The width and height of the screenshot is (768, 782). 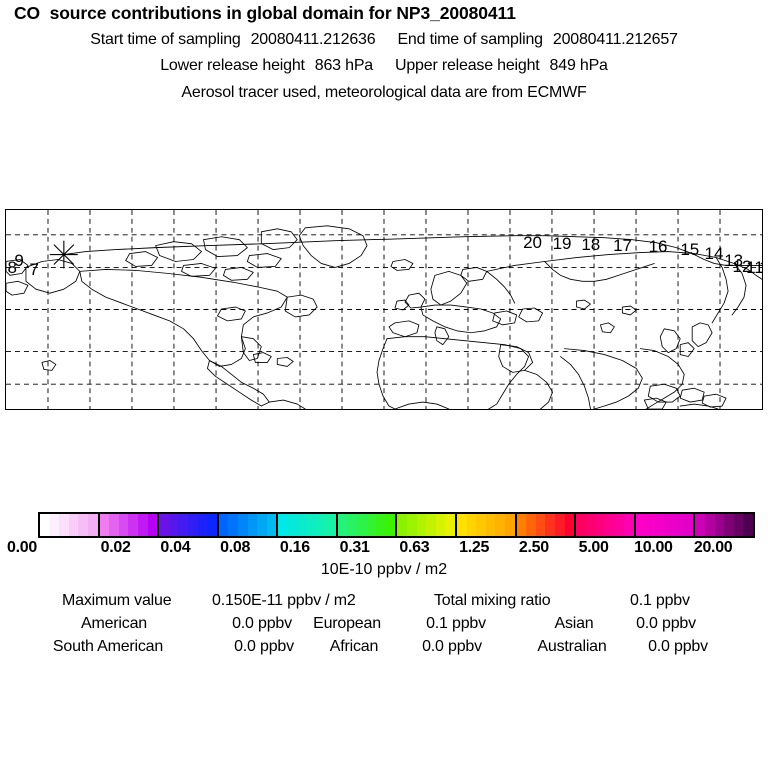 I want to click on colorbar-tick: 20.00, so click(x=713, y=547).